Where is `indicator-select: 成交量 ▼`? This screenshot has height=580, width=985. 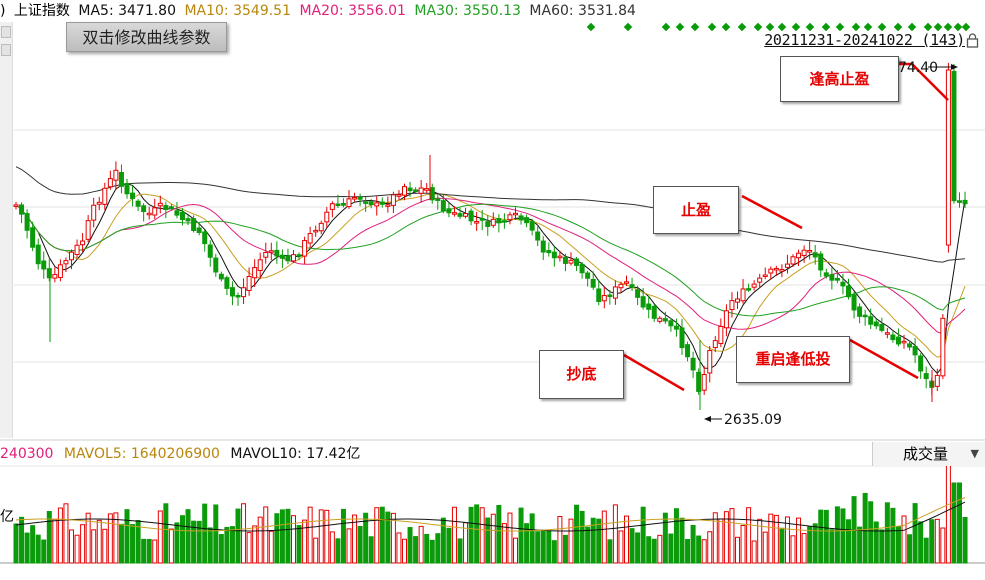 indicator-select: 成交量 ▼ is located at coordinates (928, 454).